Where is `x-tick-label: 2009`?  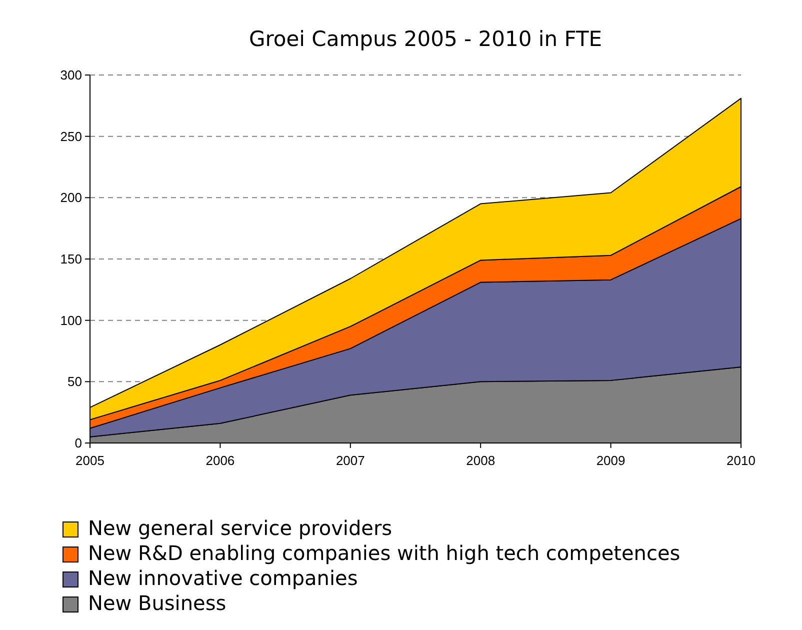
x-tick-label: 2009 is located at coordinates (611, 460).